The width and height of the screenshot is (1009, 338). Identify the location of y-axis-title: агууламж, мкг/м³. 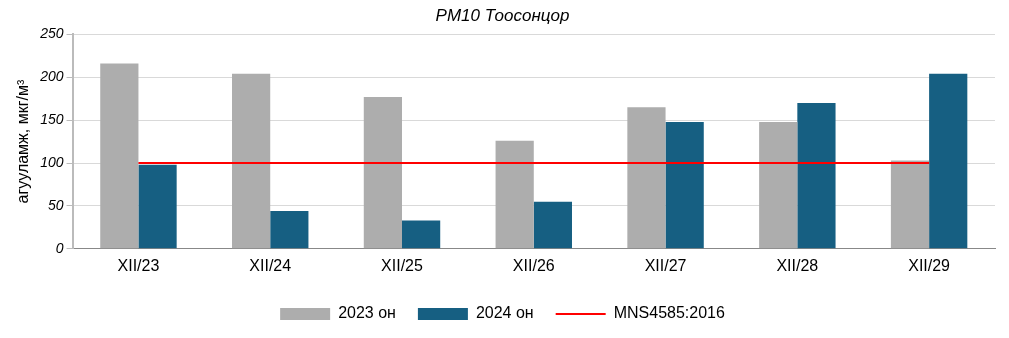
(23, 141).